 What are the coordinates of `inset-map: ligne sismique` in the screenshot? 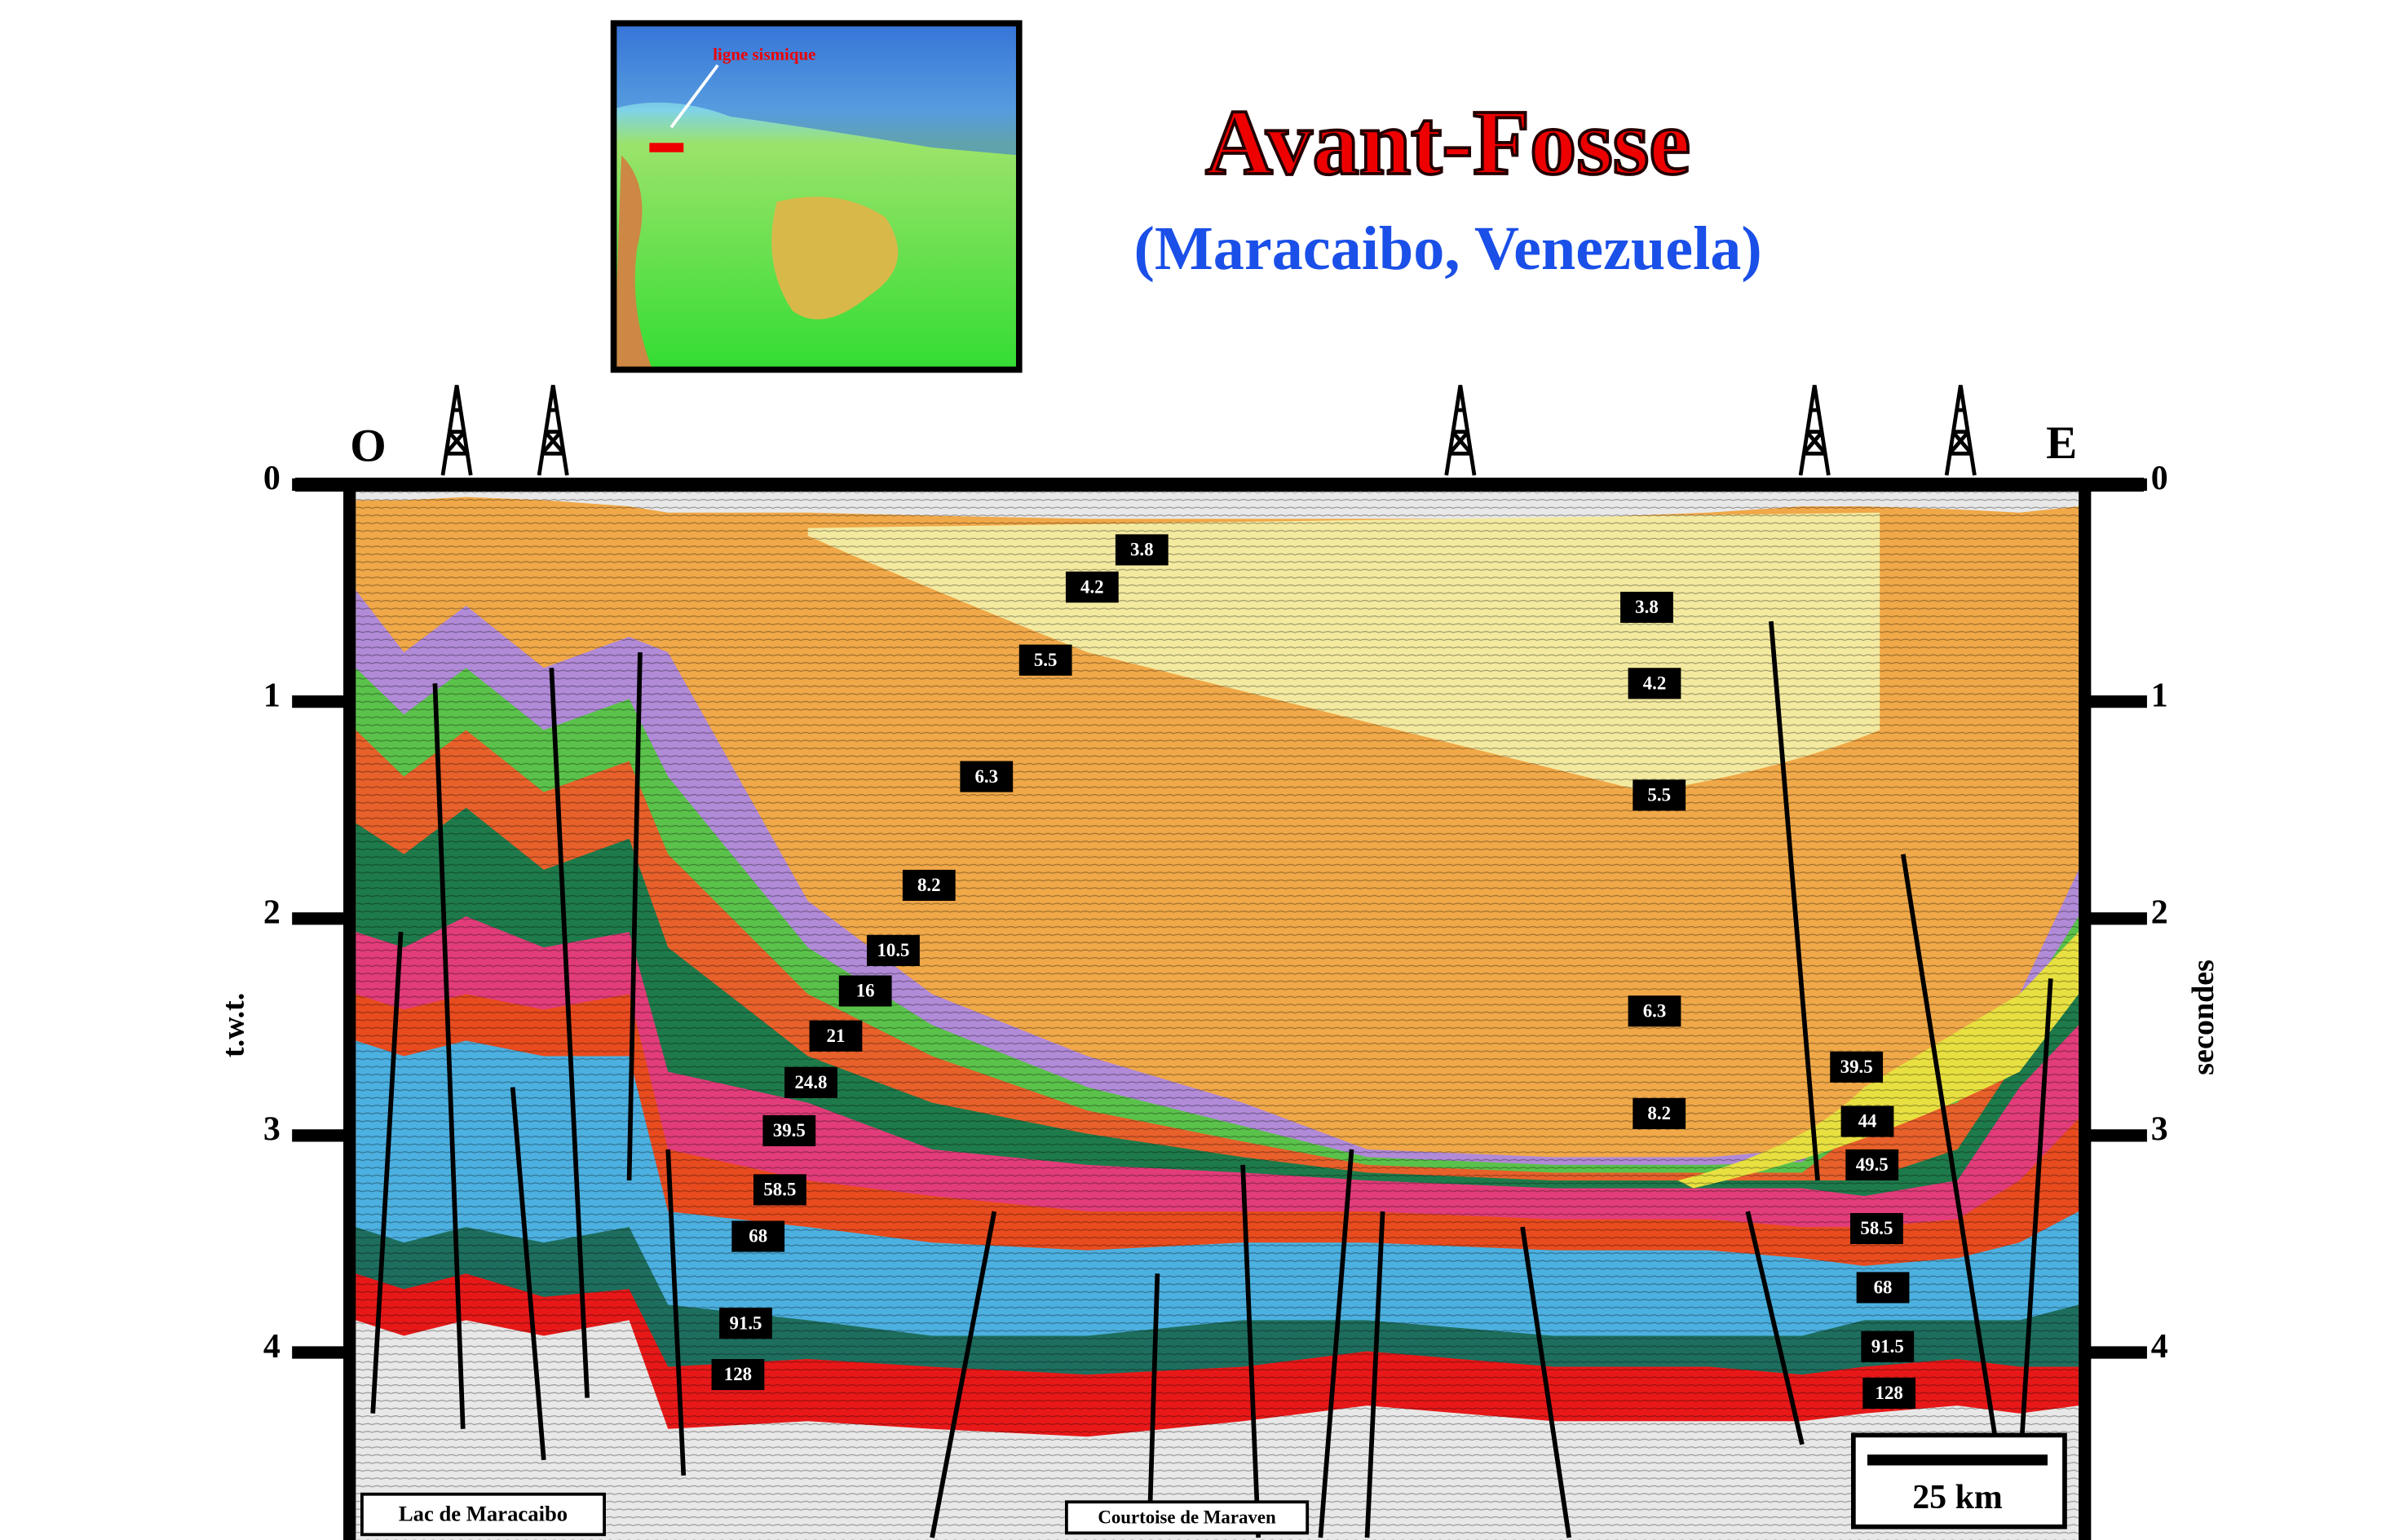 It's located at (816, 197).